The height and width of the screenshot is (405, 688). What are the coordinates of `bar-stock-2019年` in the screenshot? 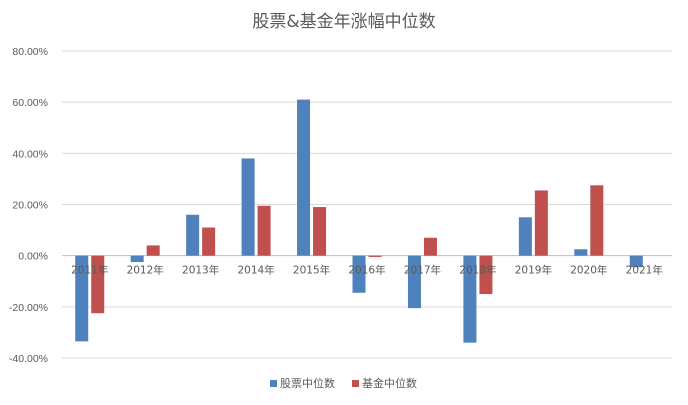 It's located at (525, 236).